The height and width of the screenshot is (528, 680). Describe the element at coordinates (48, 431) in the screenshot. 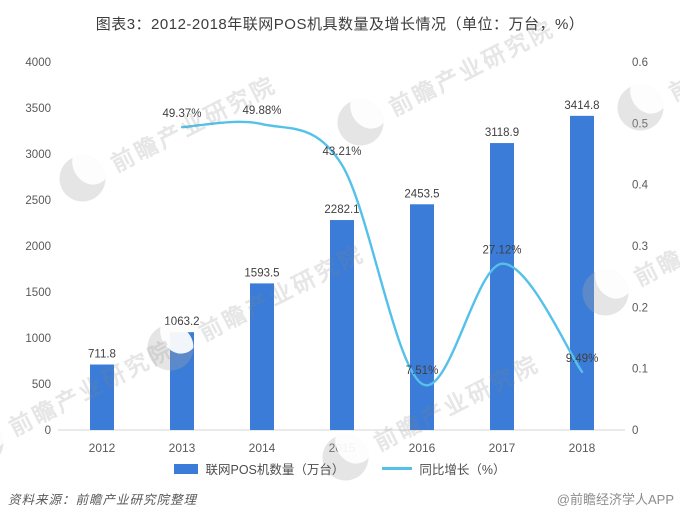

I see `y-axis-left-tick: 0` at that location.